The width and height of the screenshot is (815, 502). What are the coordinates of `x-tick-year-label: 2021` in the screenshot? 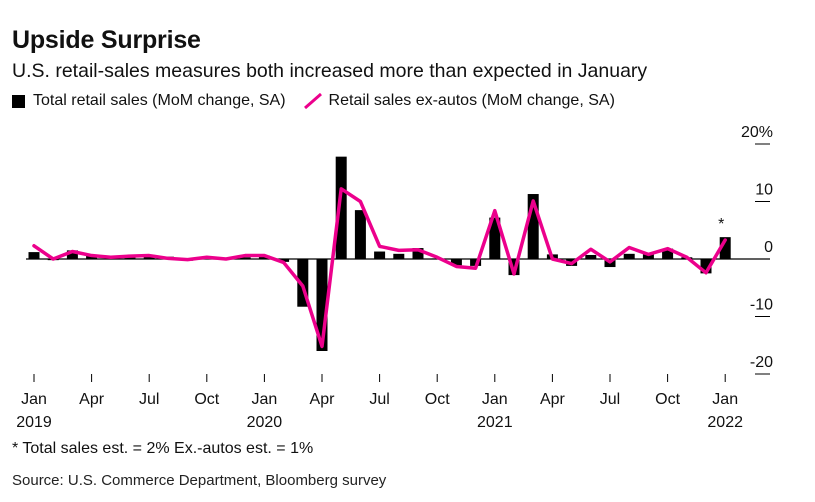 It's located at (495, 422).